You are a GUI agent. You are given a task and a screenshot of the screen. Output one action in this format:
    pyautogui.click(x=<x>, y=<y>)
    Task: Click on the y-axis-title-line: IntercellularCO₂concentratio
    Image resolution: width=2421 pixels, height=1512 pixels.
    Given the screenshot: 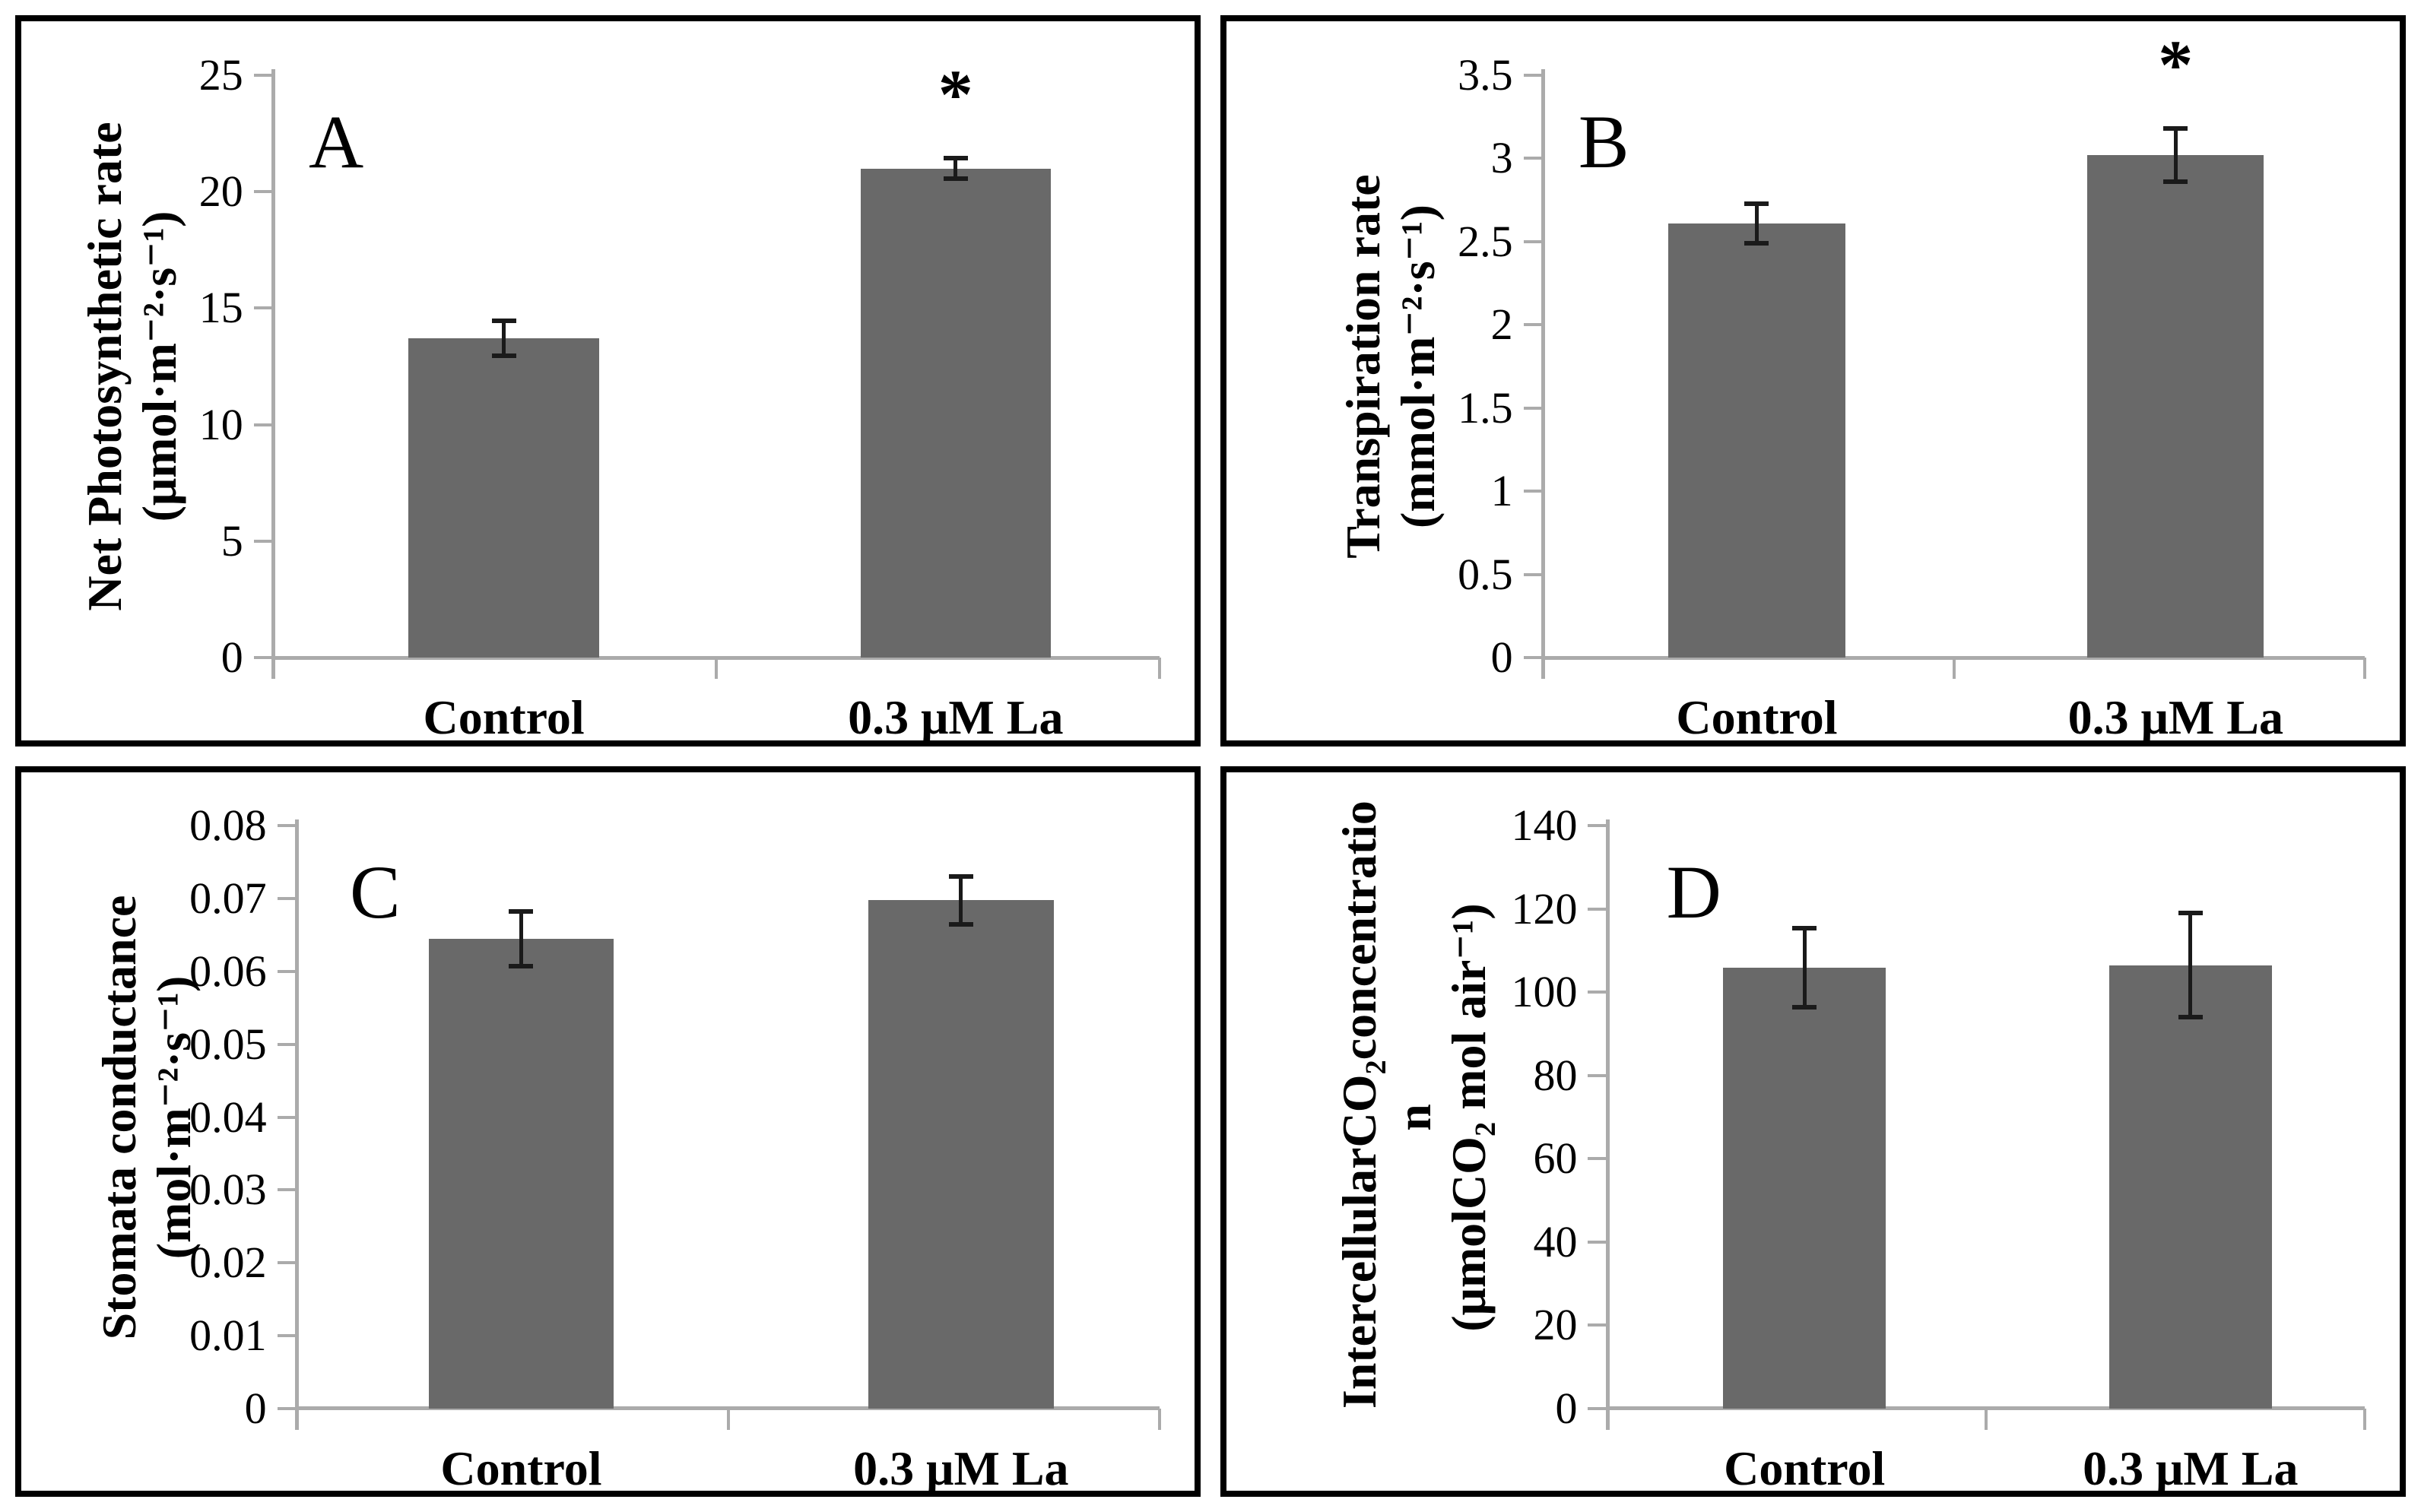 What is the action you would take?
    pyautogui.click(x=1359, y=1104)
    